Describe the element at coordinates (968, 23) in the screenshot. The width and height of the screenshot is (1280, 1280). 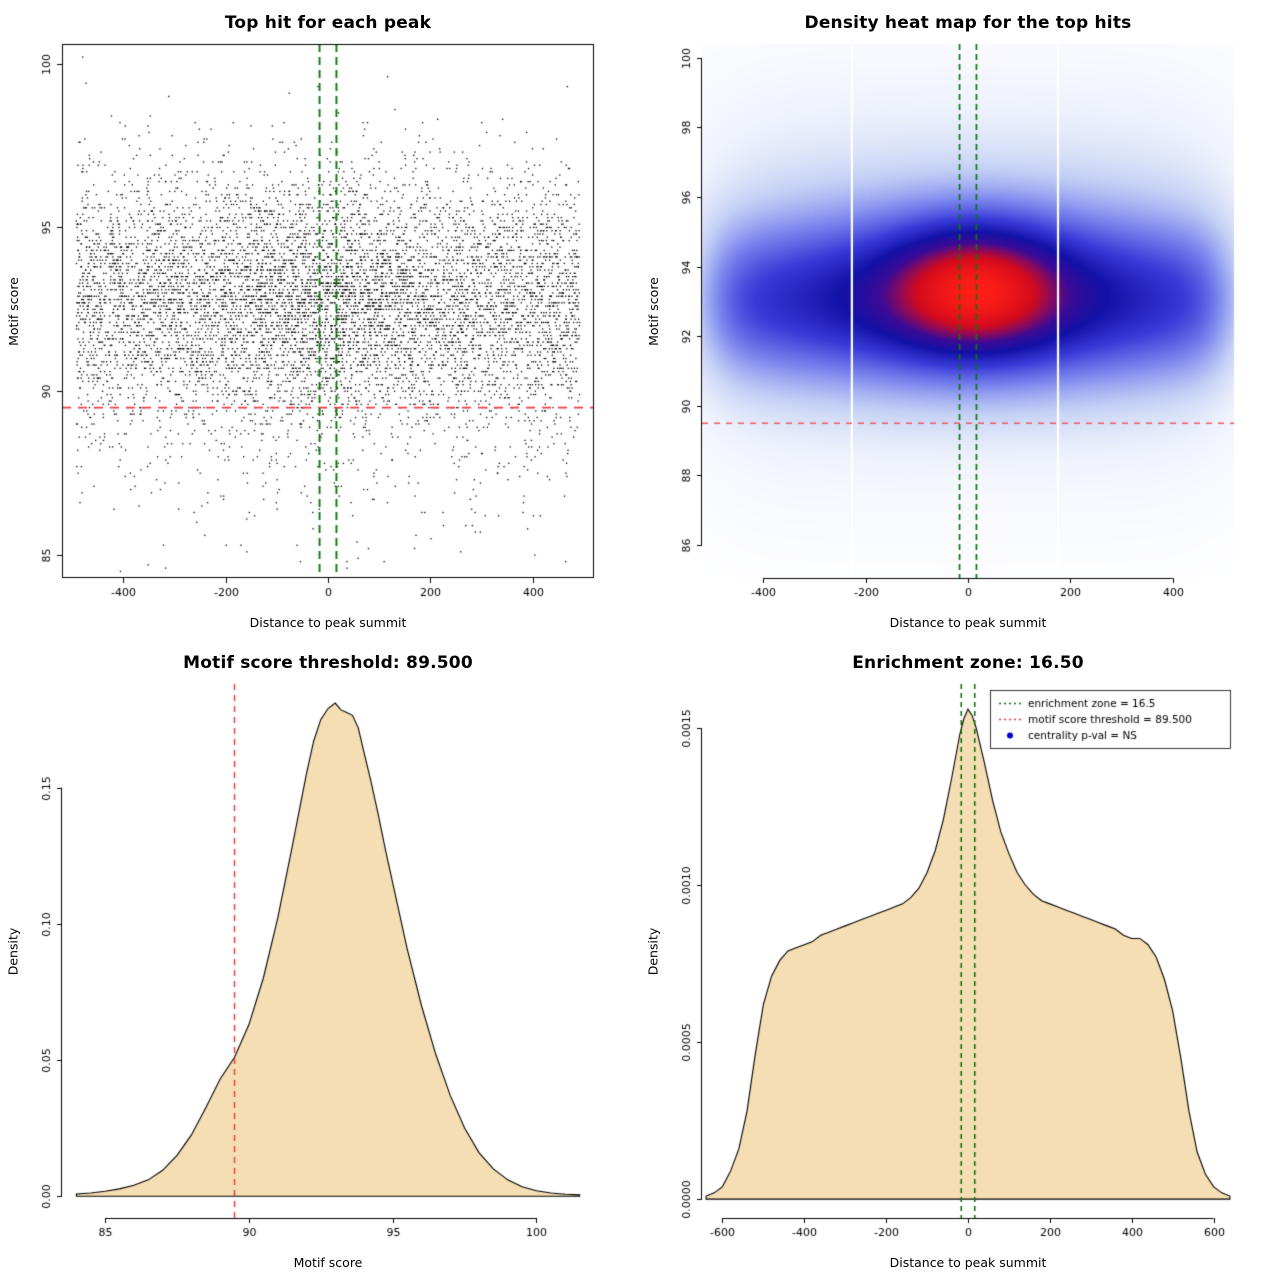
I see `panel-title: Density heat map for the top hits` at that location.